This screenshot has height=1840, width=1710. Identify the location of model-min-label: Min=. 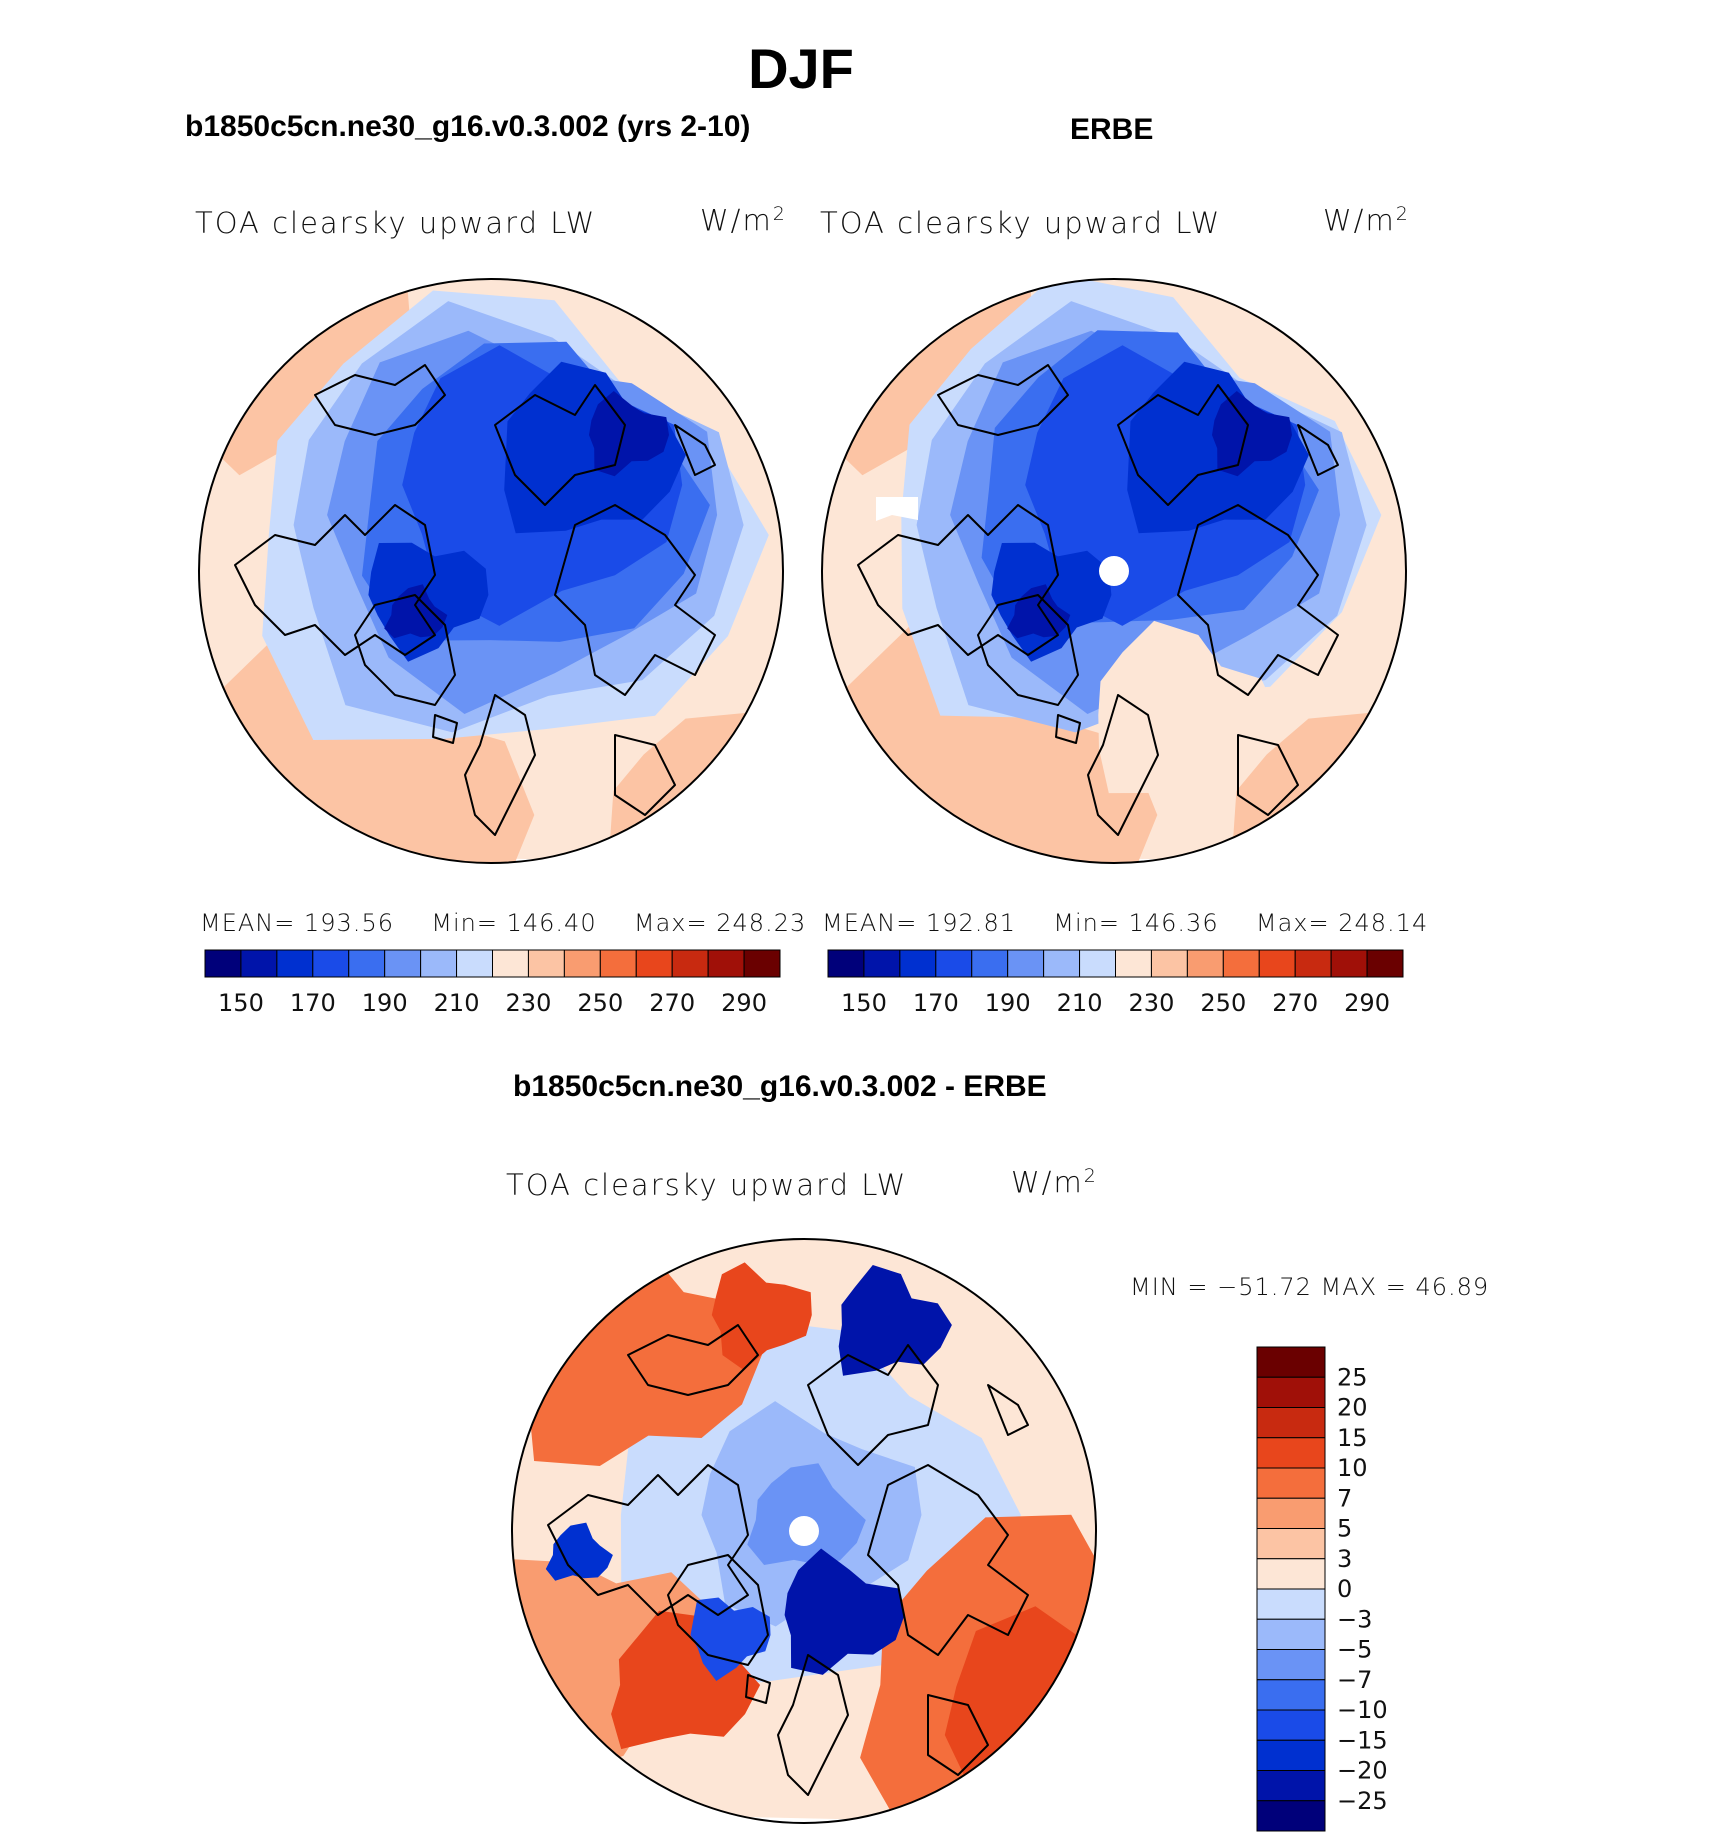
(464, 923).